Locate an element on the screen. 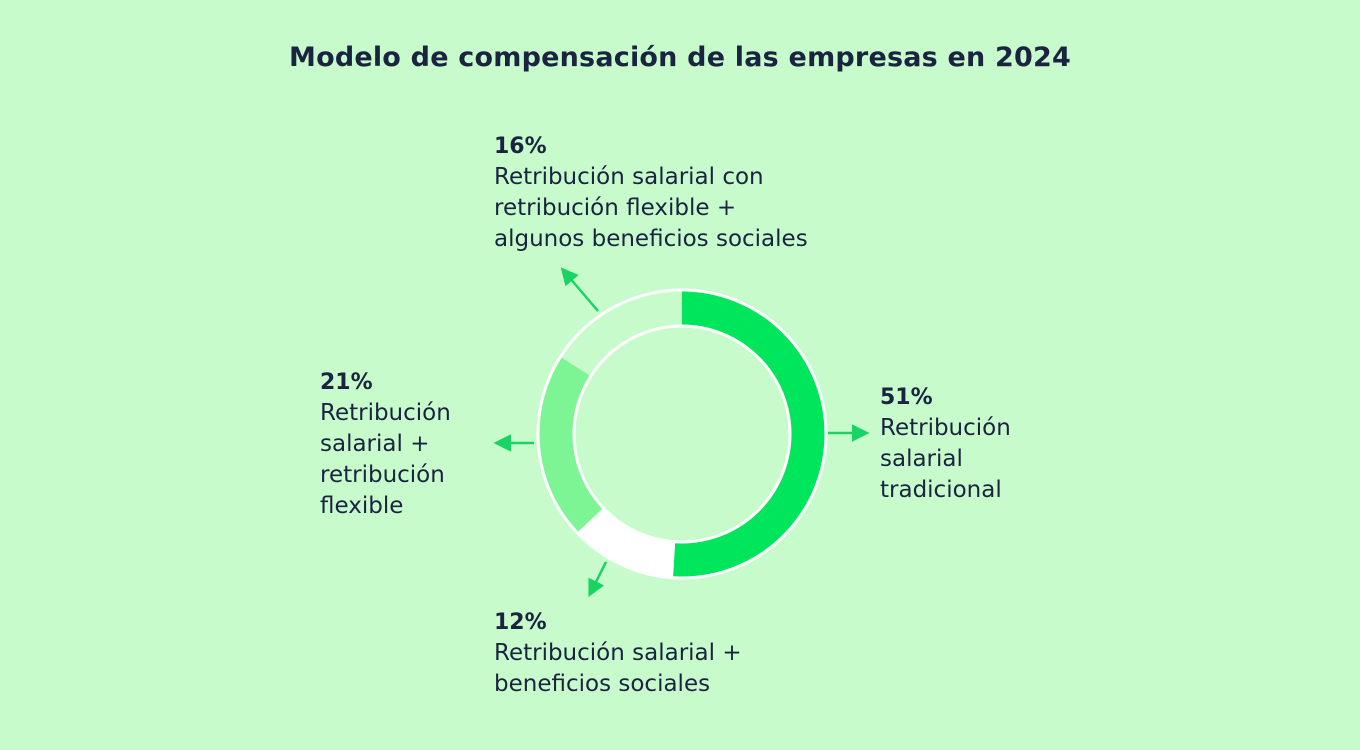 The height and width of the screenshot is (750, 1360). donut-outer-outline is located at coordinates (682, 434).